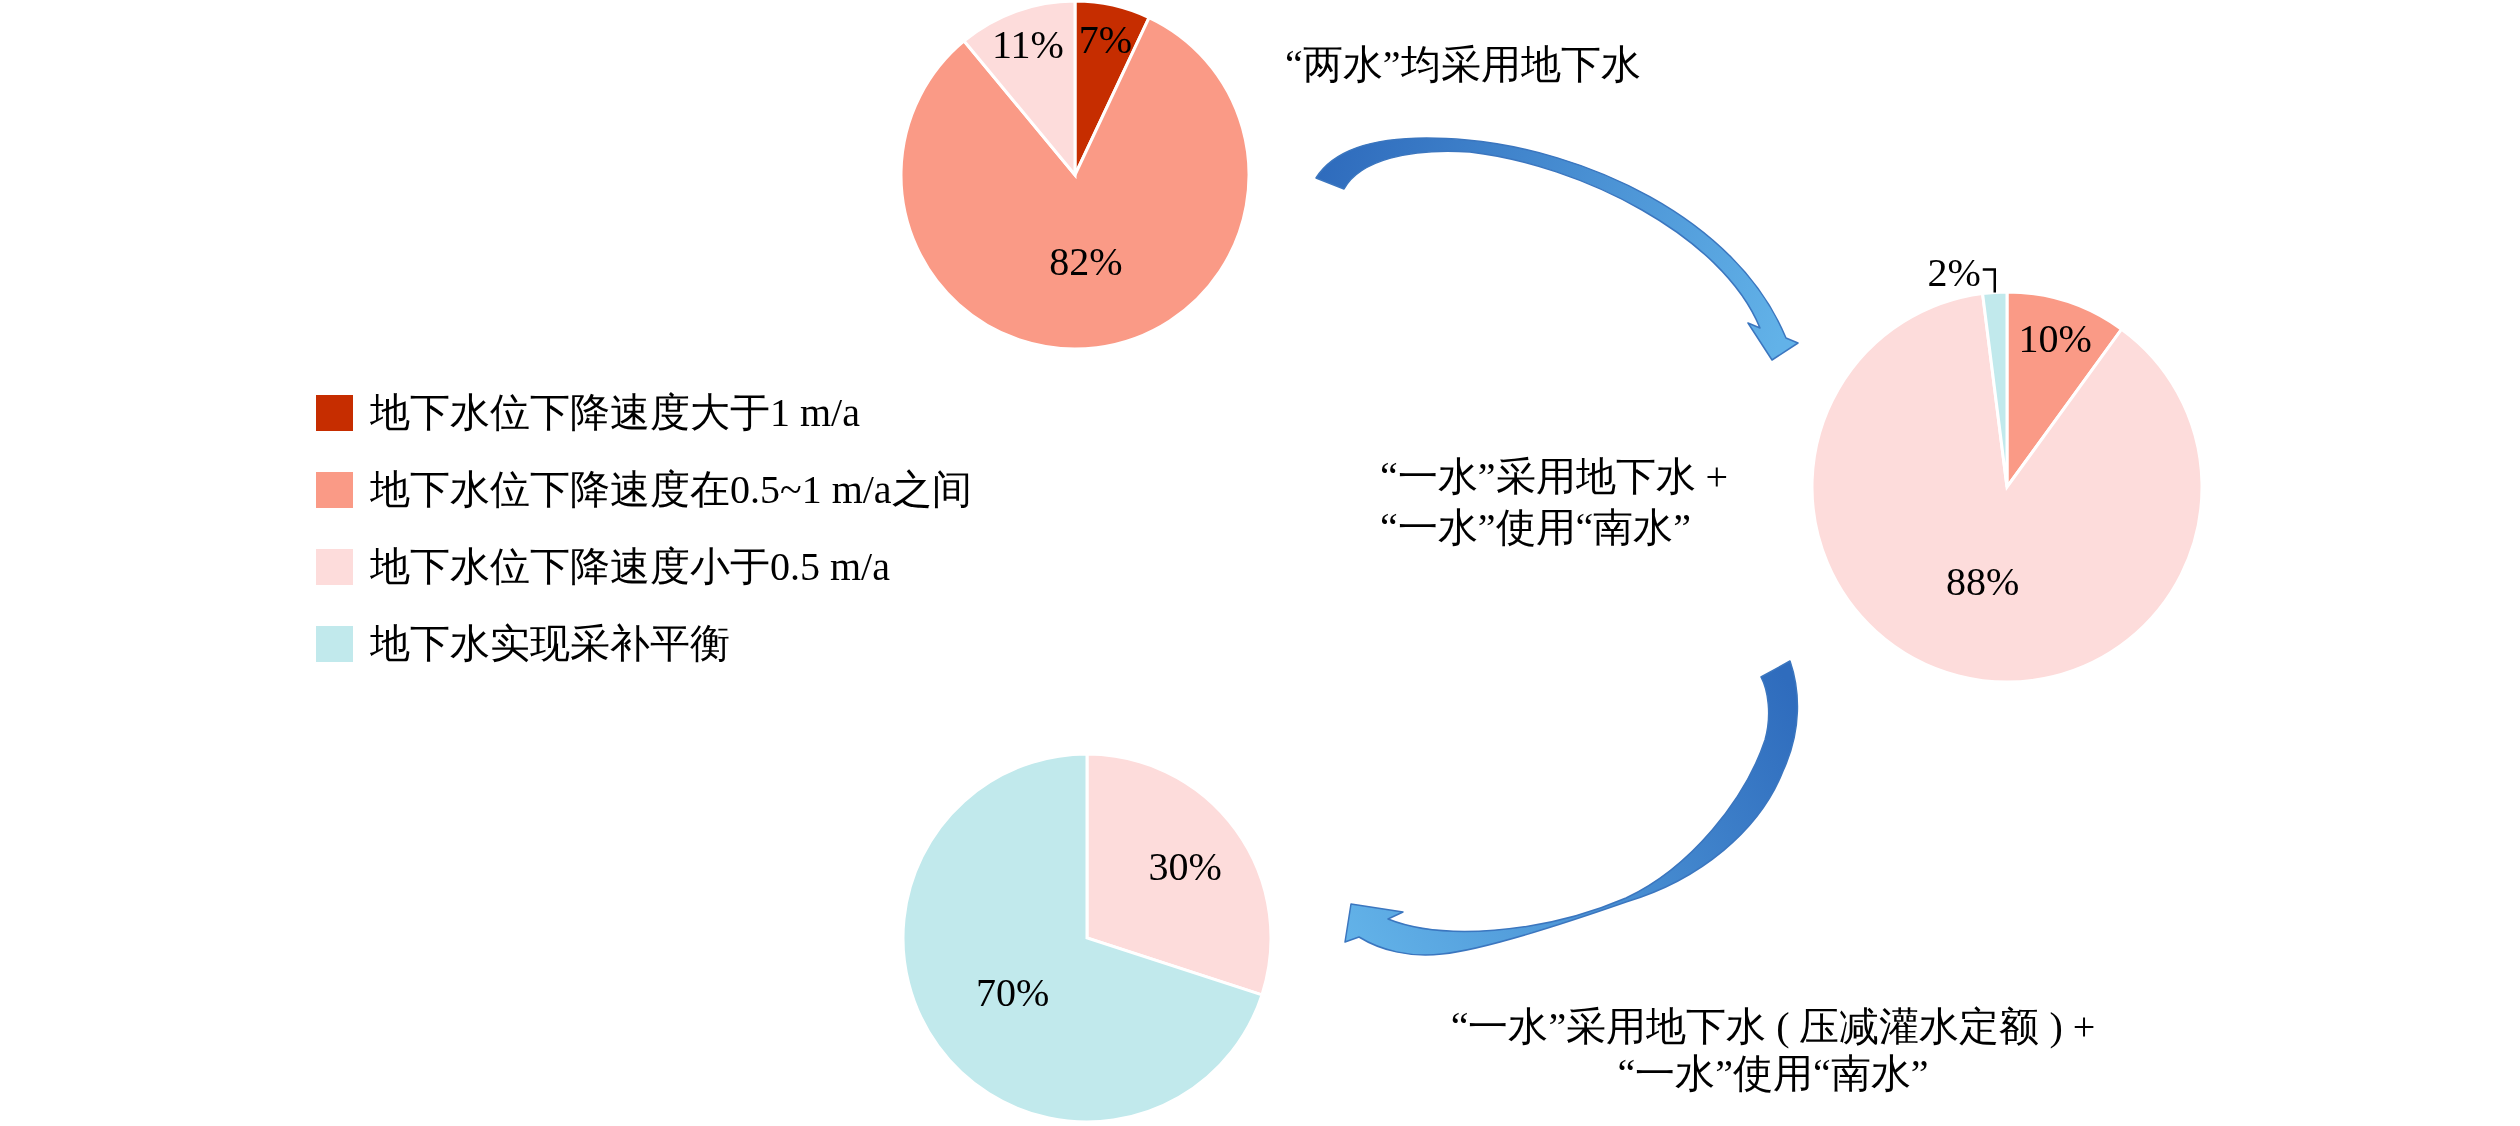  I want to click on legend-label: 地下水实现采补平衡, so click(550, 643).